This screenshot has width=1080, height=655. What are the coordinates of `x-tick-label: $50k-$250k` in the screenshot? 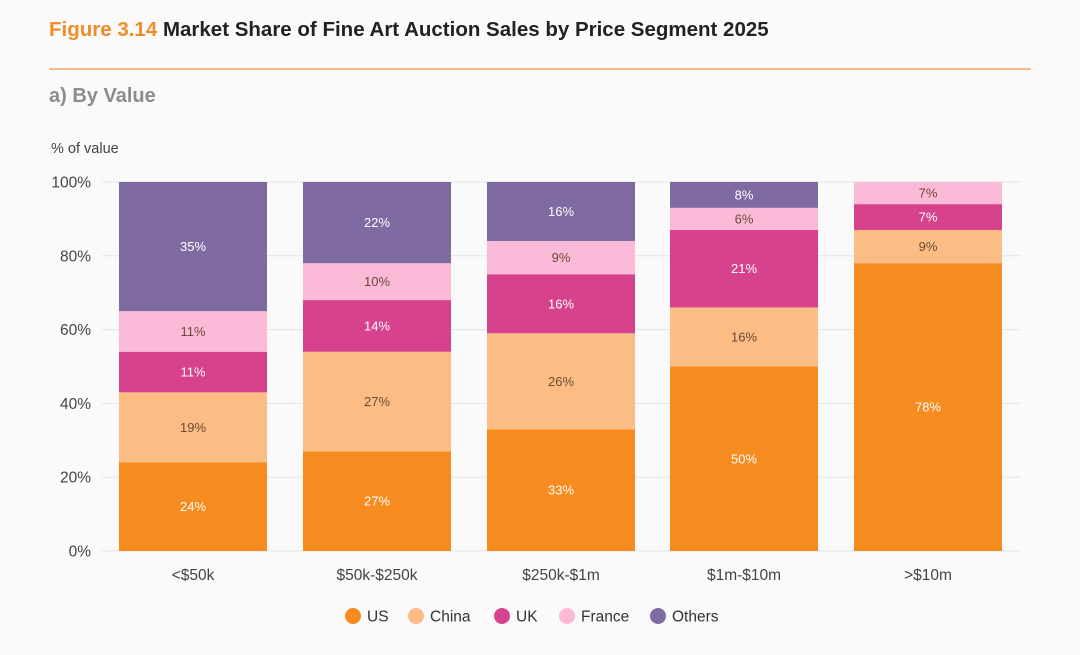 It's located at (376, 575).